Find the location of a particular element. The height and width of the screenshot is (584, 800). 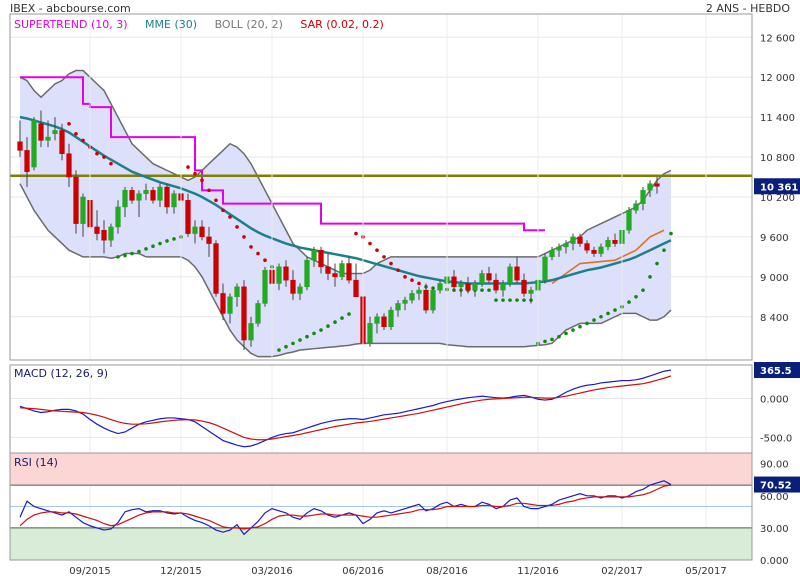

period-label: 2 ANS - HEBDO is located at coordinates (747, 8).